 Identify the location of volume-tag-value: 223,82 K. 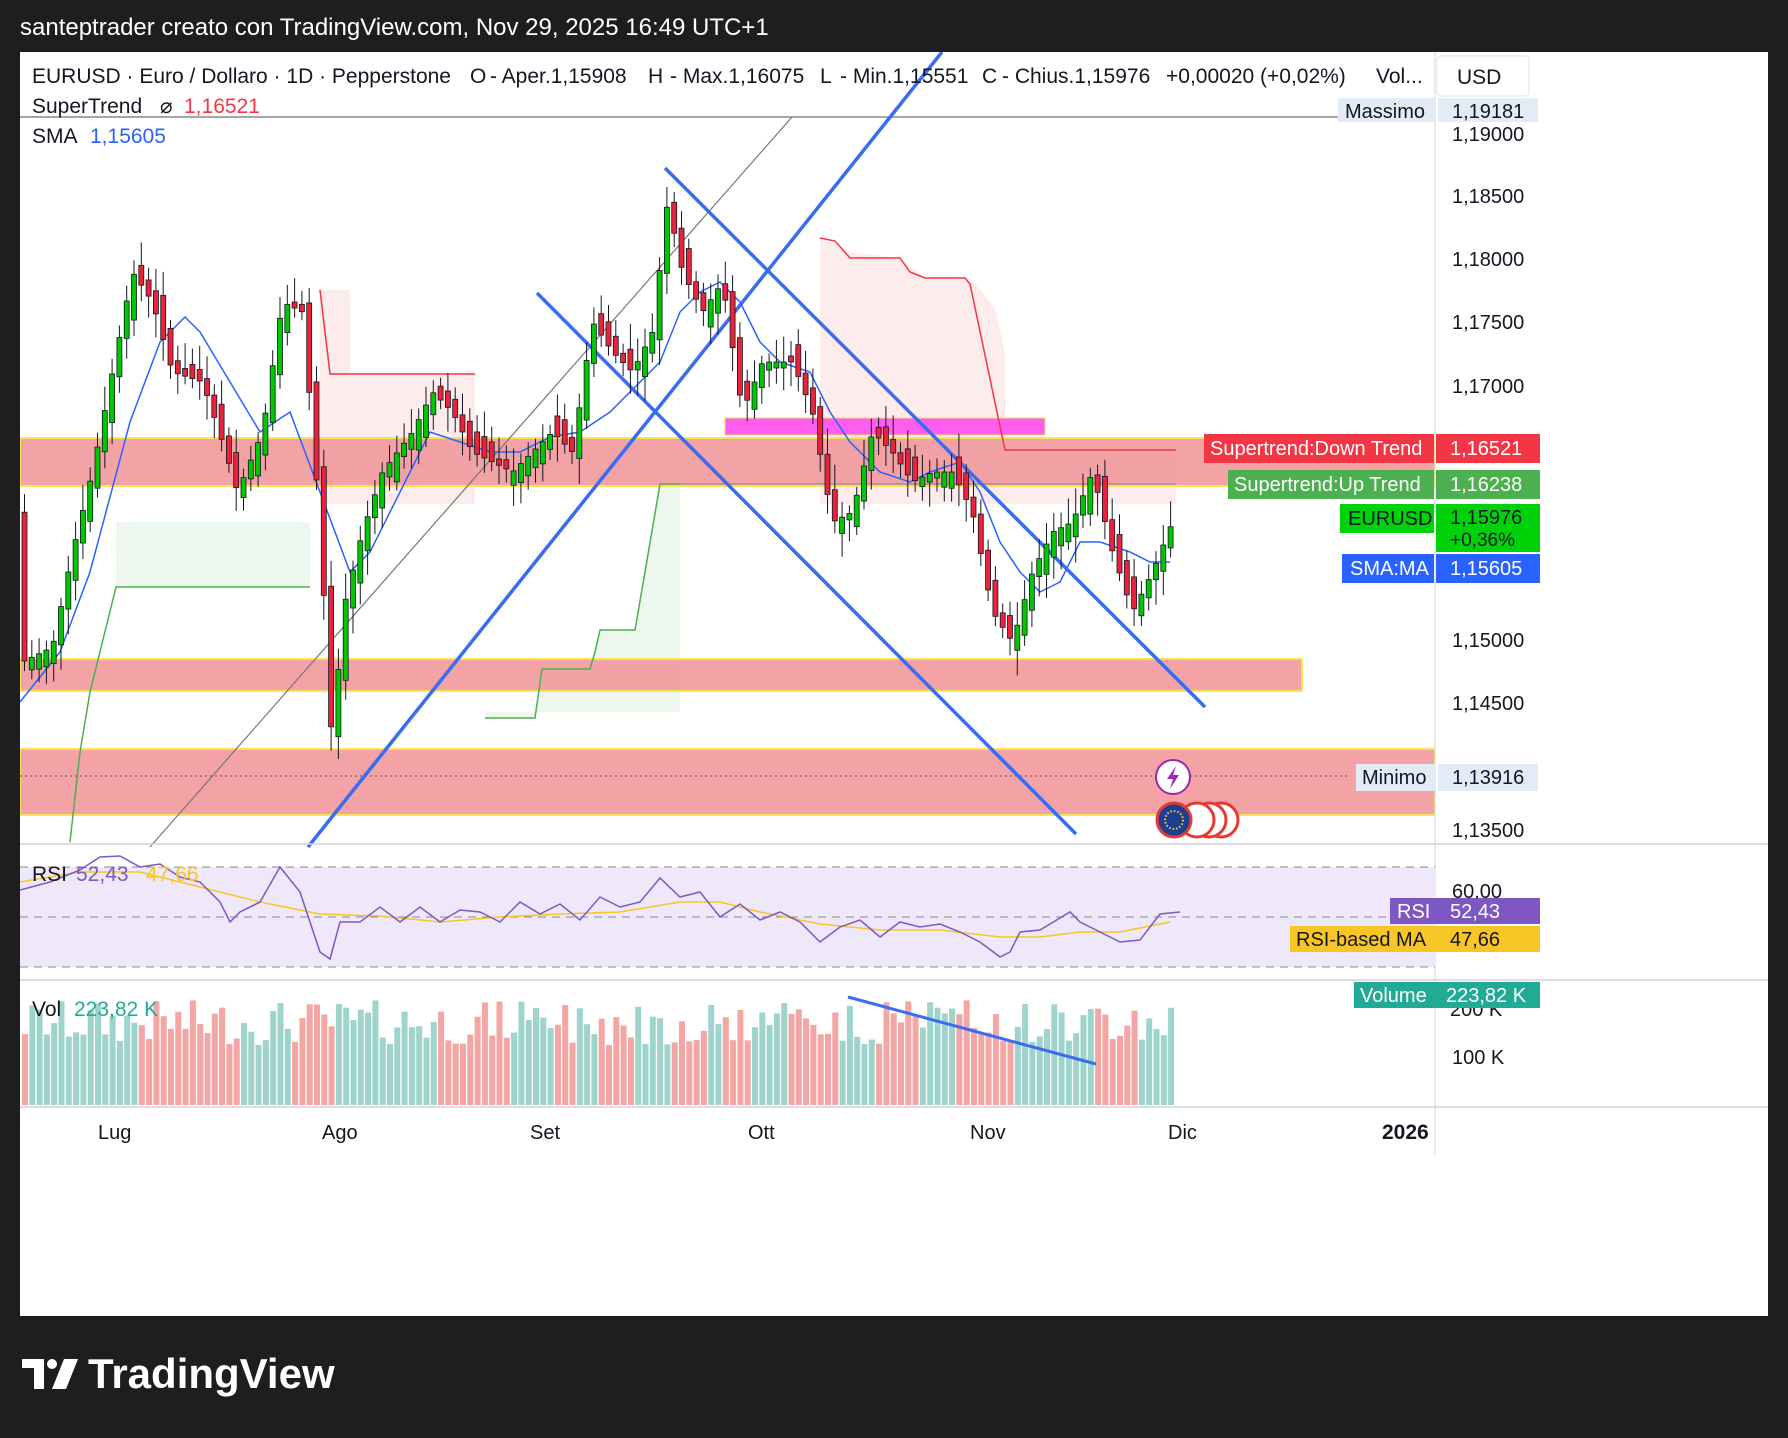
(1486, 996).